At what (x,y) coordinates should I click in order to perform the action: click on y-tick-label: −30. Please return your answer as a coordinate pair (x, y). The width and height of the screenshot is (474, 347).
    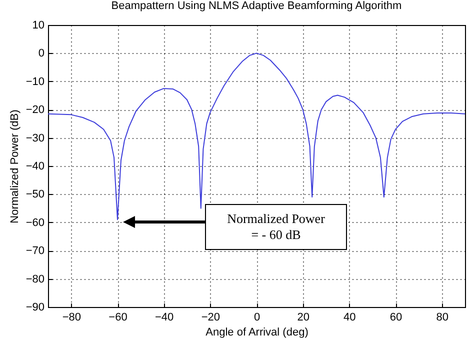
    Looking at the image, I should click on (35, 138).